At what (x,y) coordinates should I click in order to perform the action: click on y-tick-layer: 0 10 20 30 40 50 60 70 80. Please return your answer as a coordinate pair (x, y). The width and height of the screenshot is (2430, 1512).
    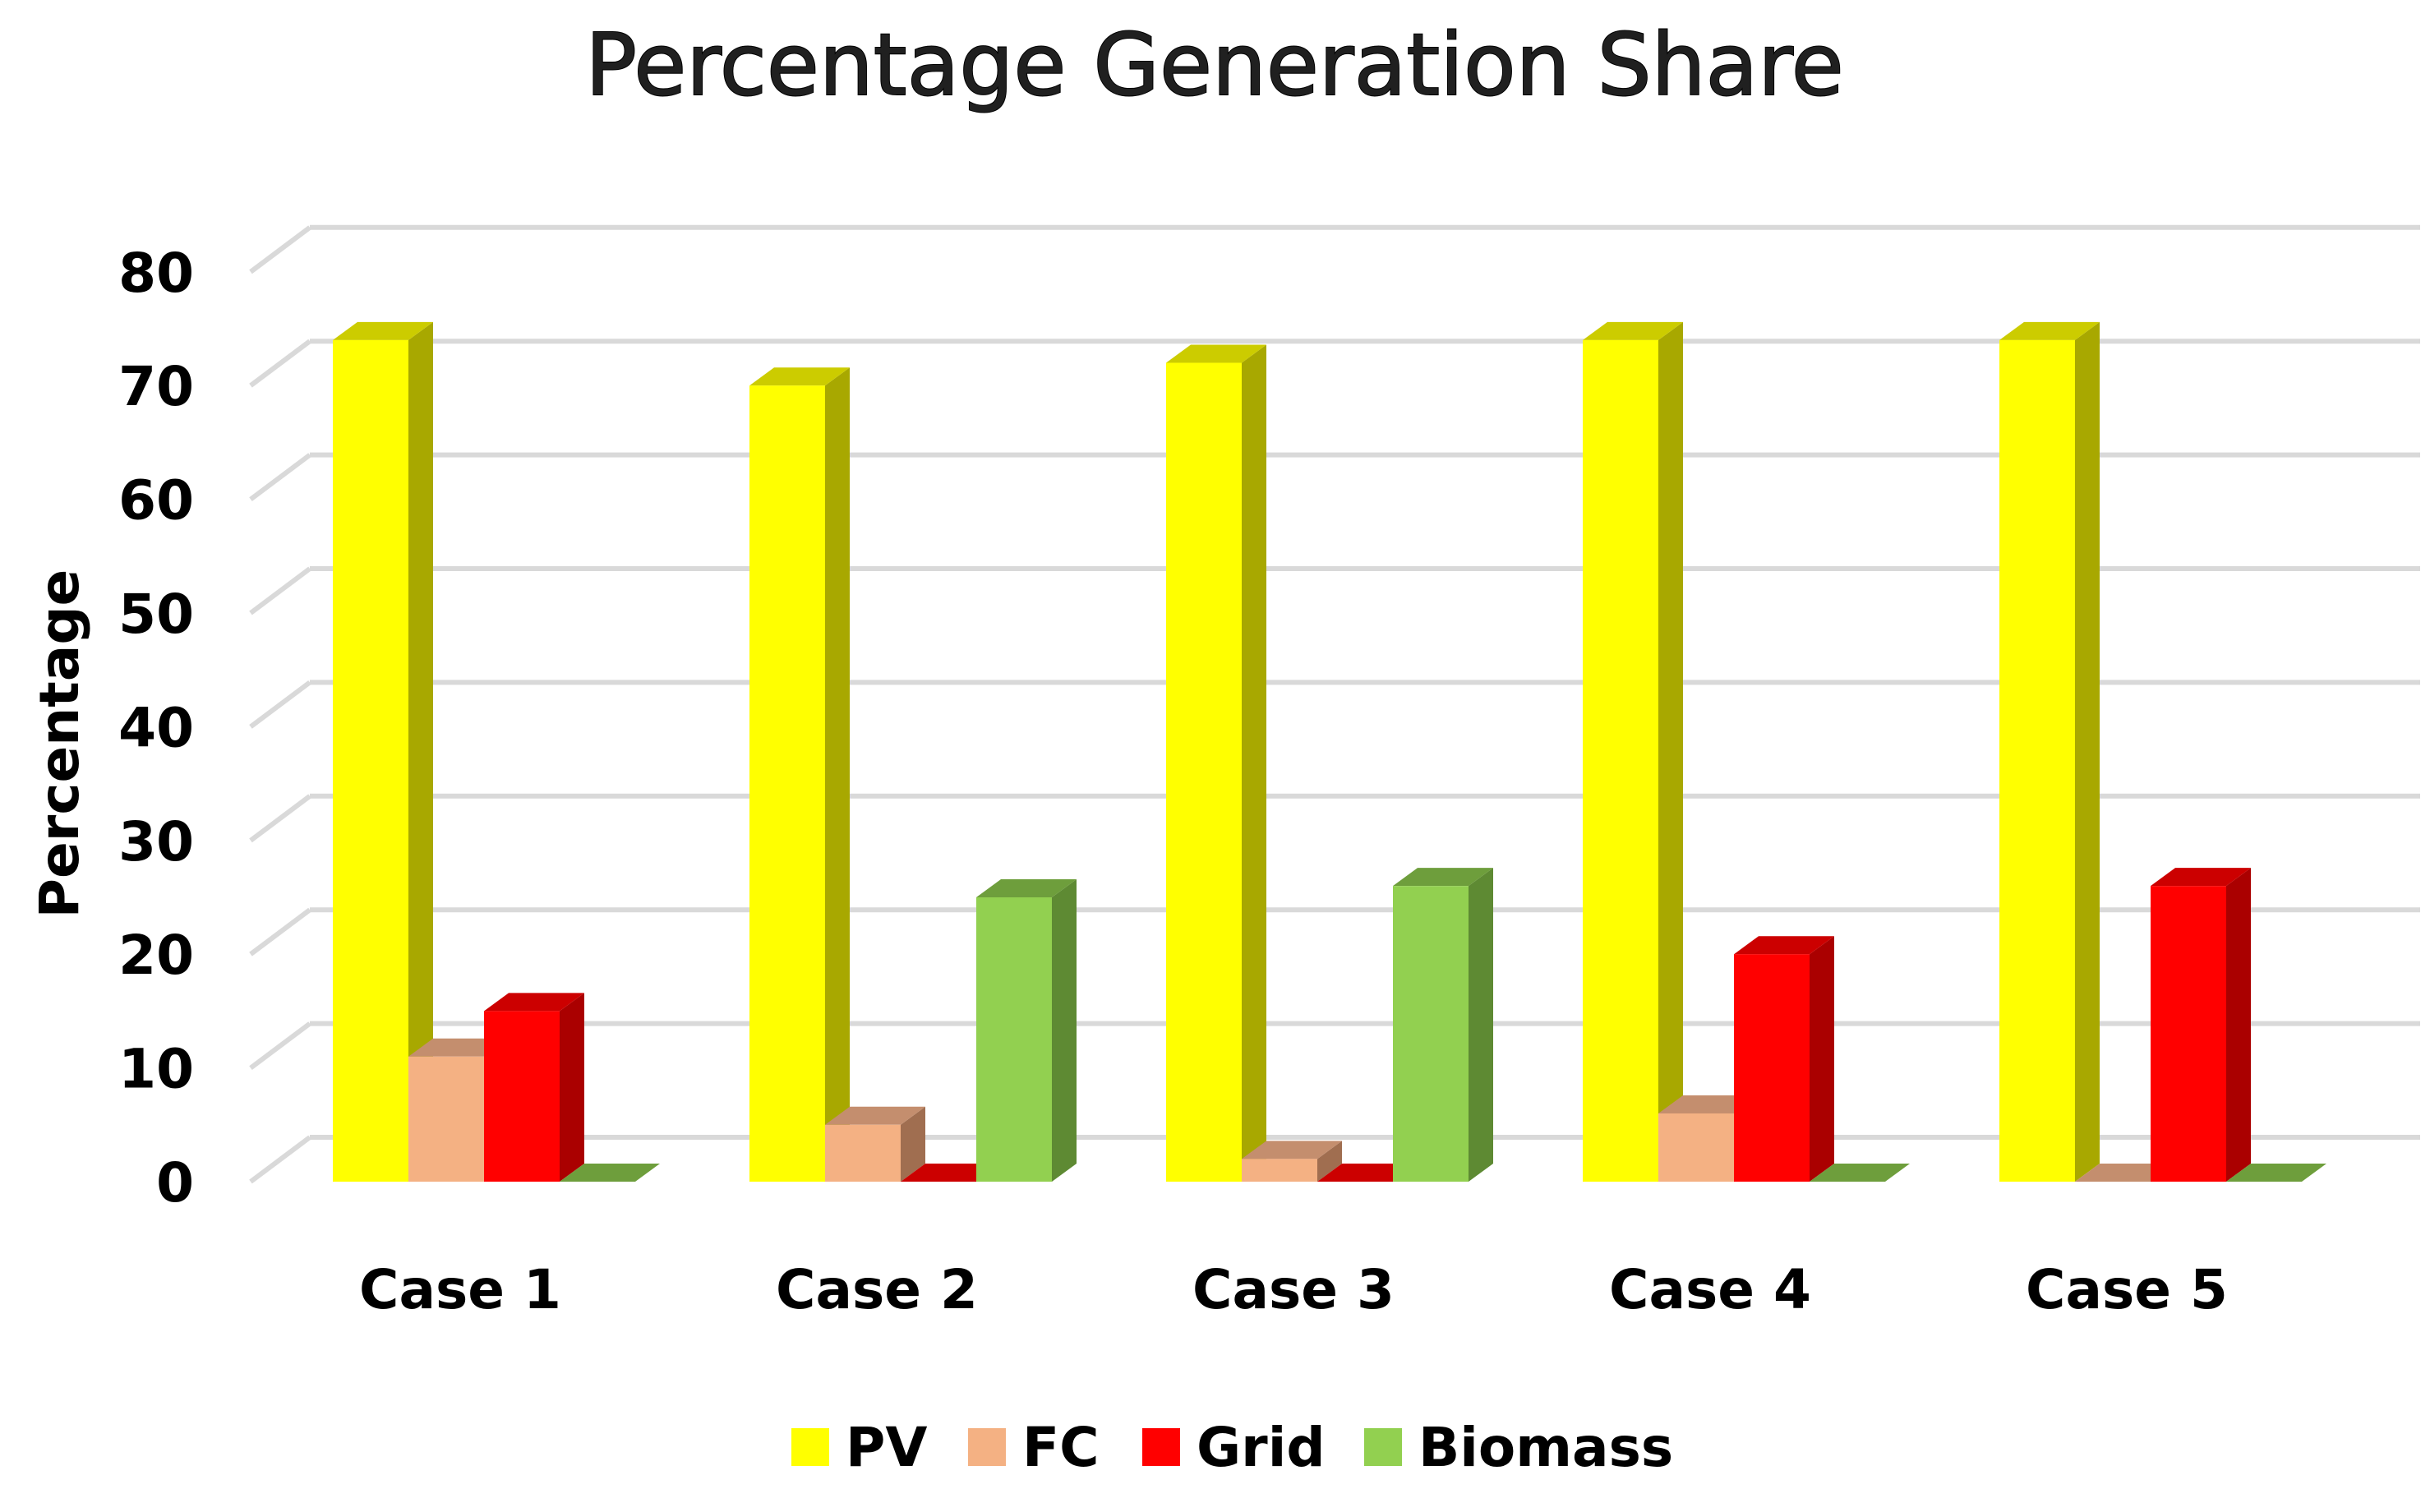
    Looking at the image, I should click on (156, 729).